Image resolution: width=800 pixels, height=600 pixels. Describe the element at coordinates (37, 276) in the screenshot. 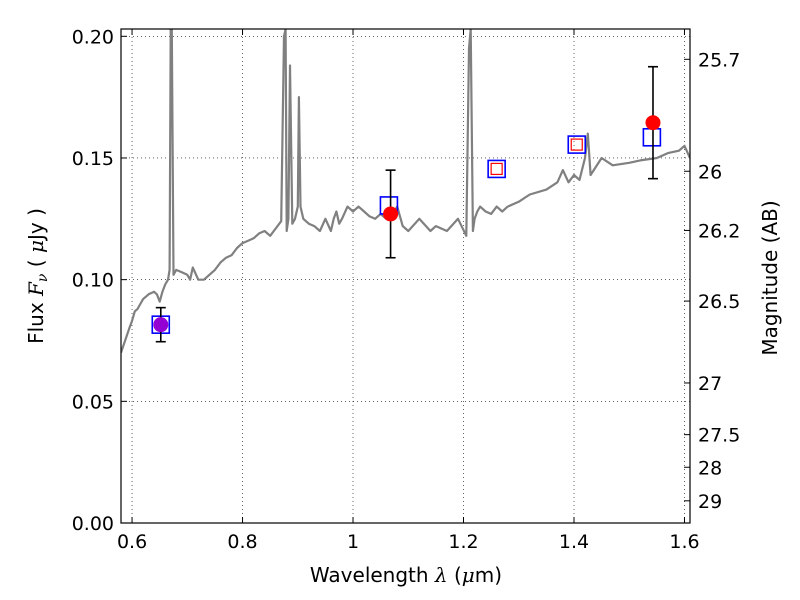

I see `y-axis-title: Flux Fν ( μJy )` at that location.